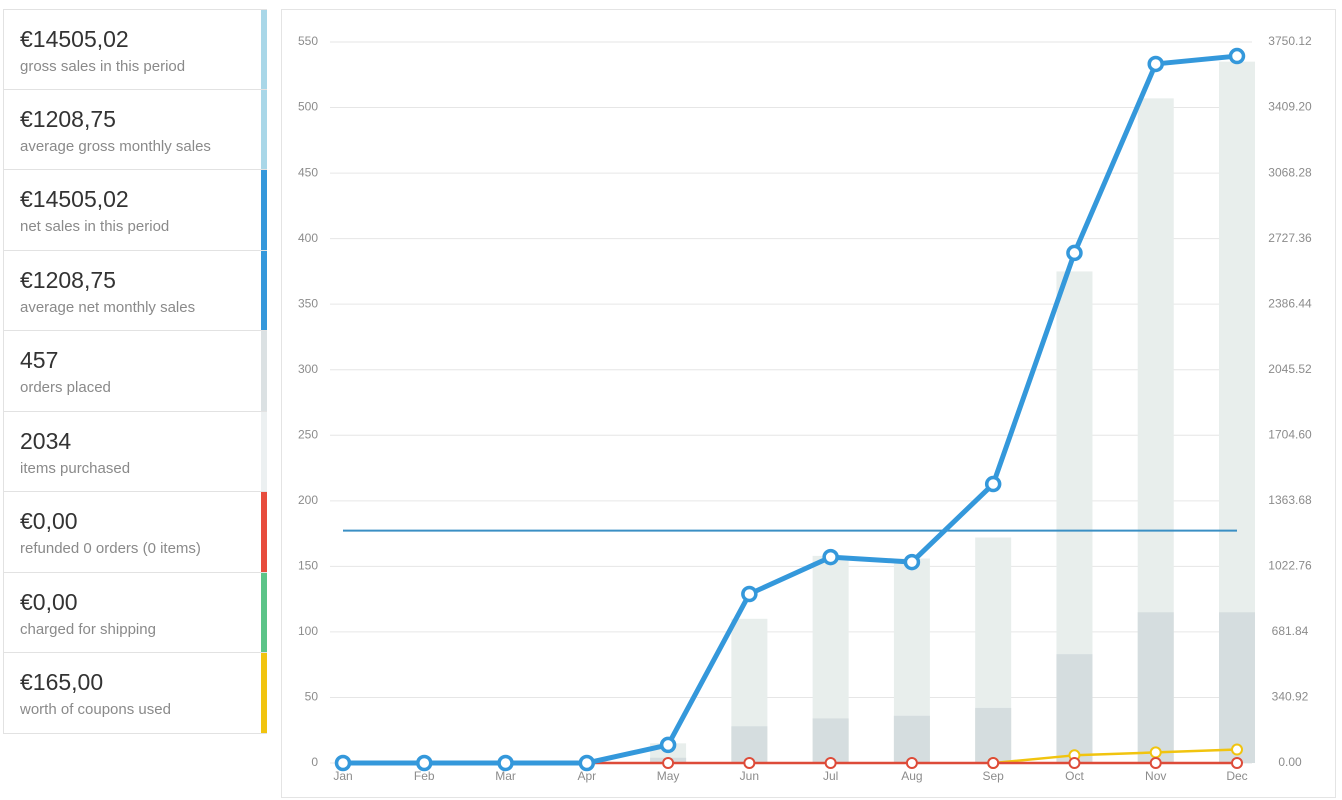 This screenshot has height=800, width=1342. I want to click on y-tick-label: 200, so click(308, 500).